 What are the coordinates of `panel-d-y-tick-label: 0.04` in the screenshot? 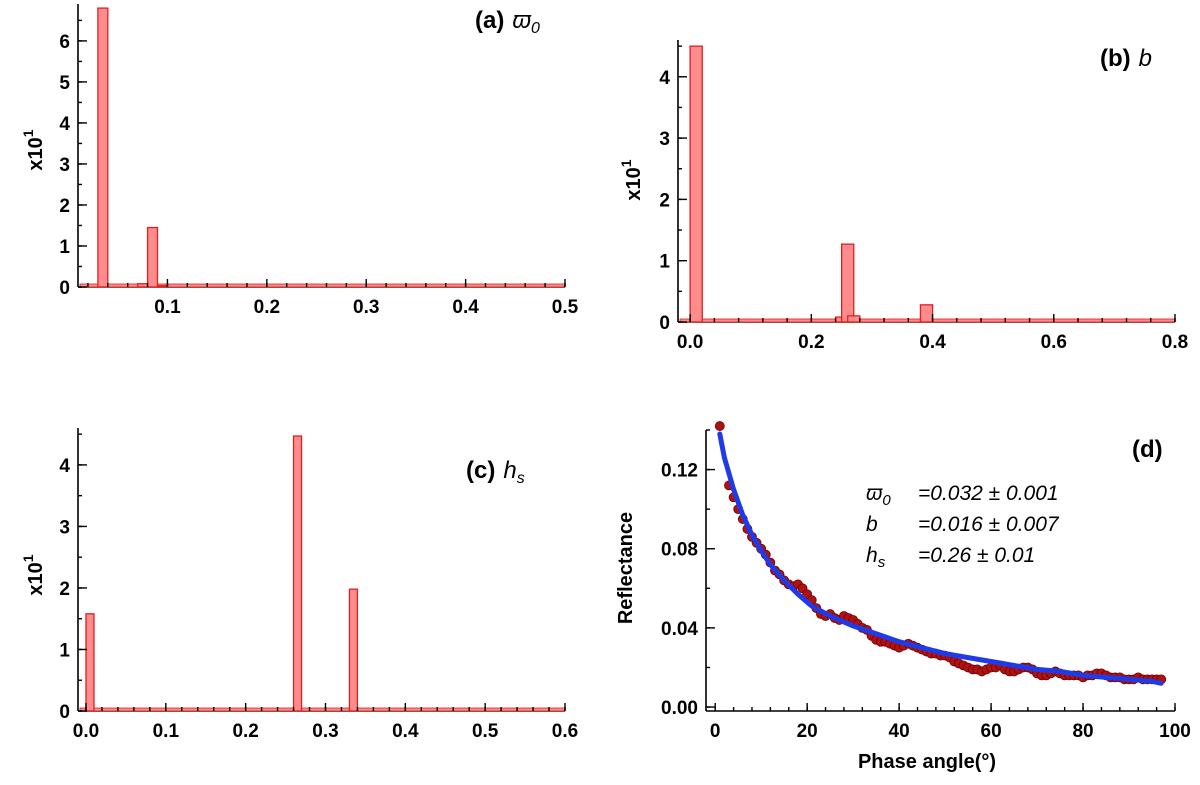 It's located at (679, 629).